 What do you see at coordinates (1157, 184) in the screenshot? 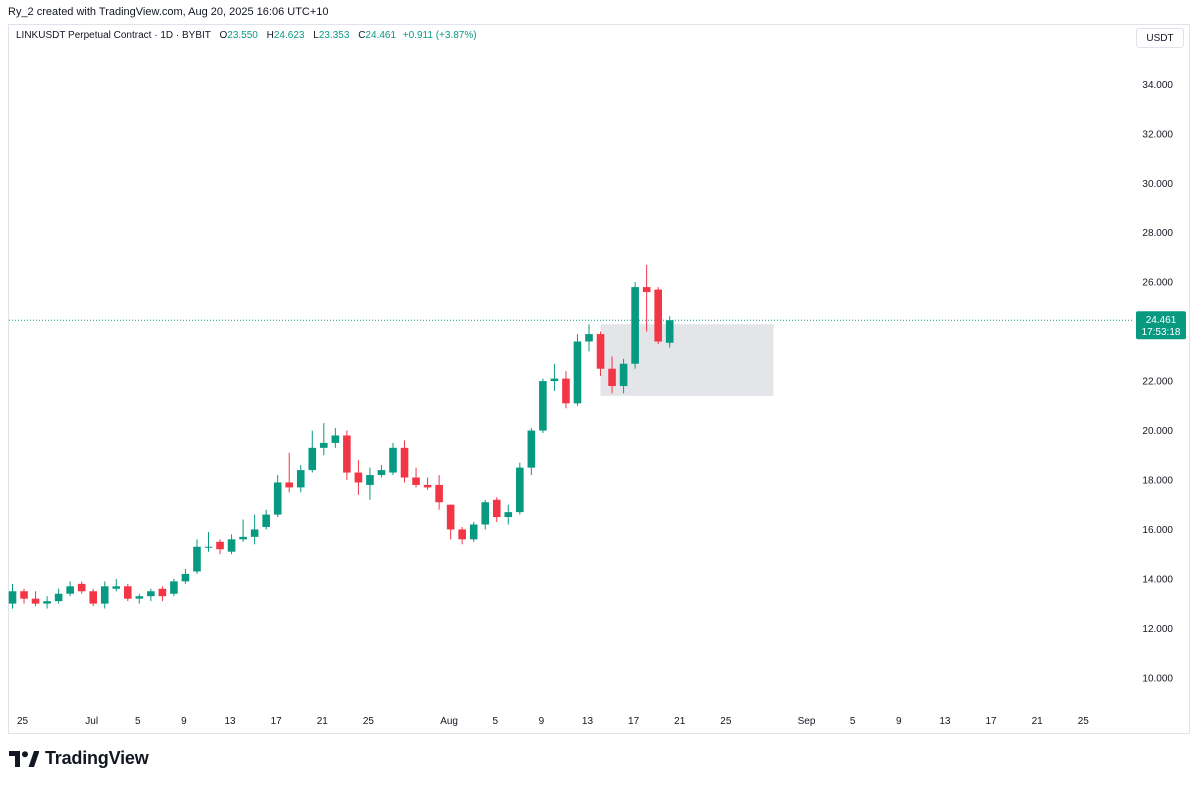
I see `y-tick-label: 30.000` at bounding box center [1157, 184].